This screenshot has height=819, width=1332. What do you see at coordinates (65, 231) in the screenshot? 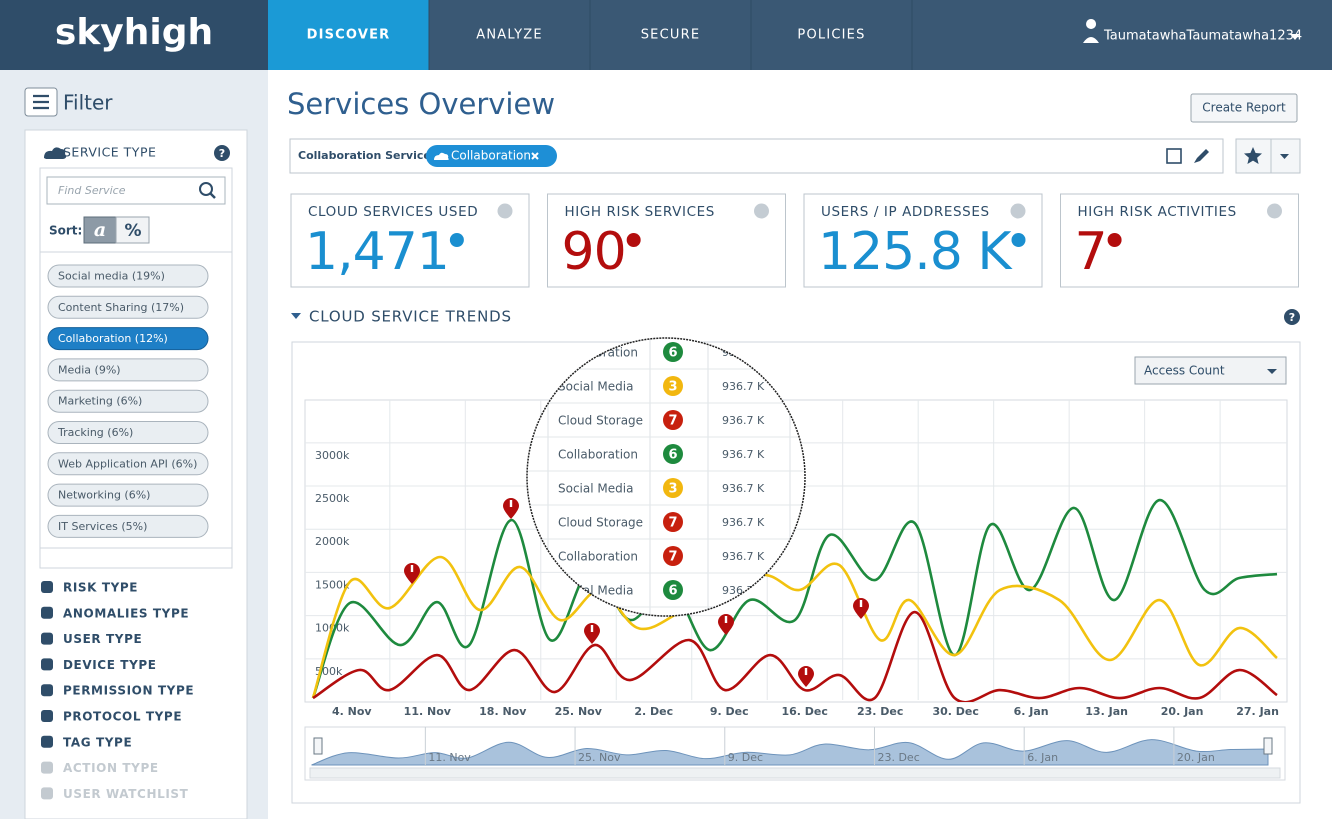
I see `sort-label: Sort:` at bounding box center [65, 231].